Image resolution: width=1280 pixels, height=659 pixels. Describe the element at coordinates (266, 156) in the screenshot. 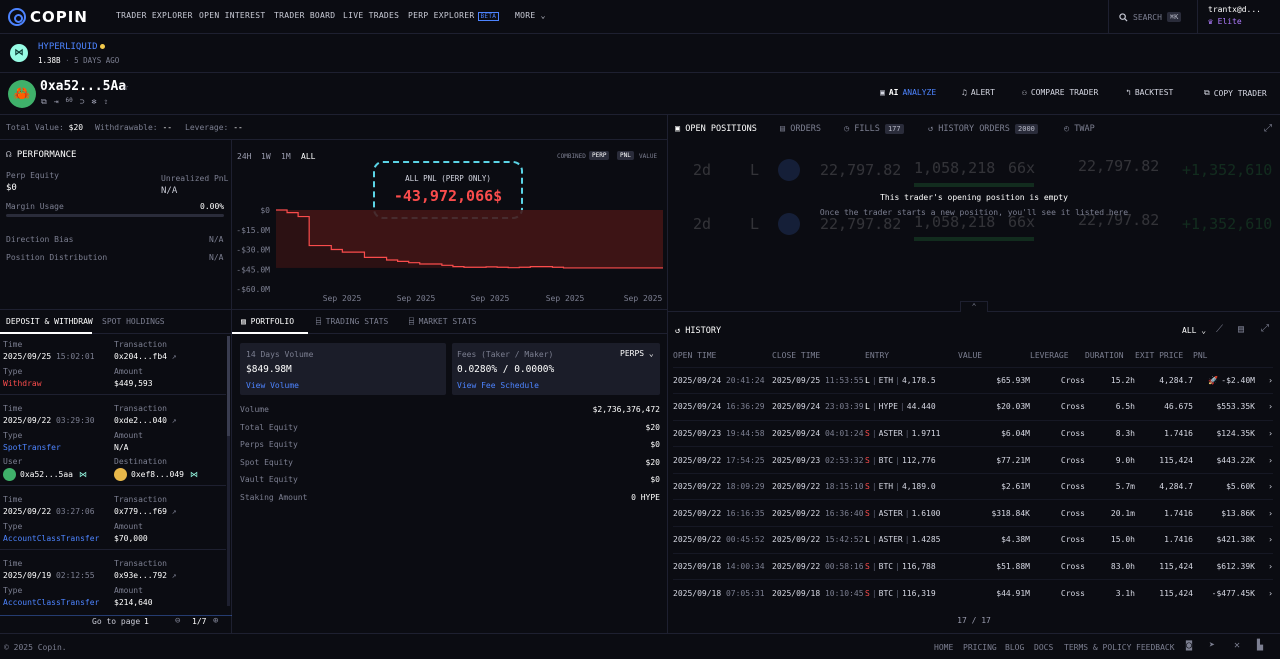

I see `range-1w: 1W` at that location.